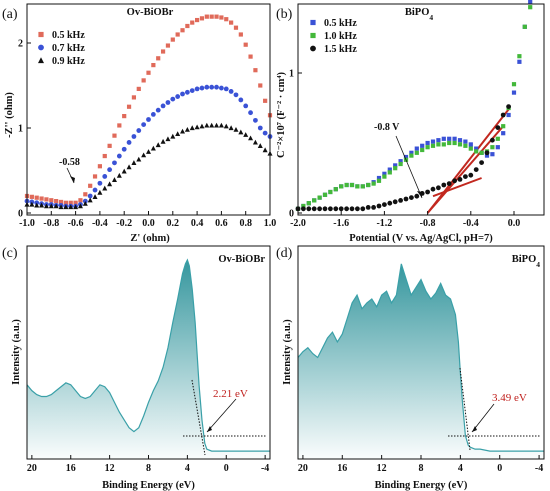 The height and width of the screenshot is (491, 550). Describe the element at coordinates (284, 253) in the screenshot. I see `panel-label: (d)` at that location.